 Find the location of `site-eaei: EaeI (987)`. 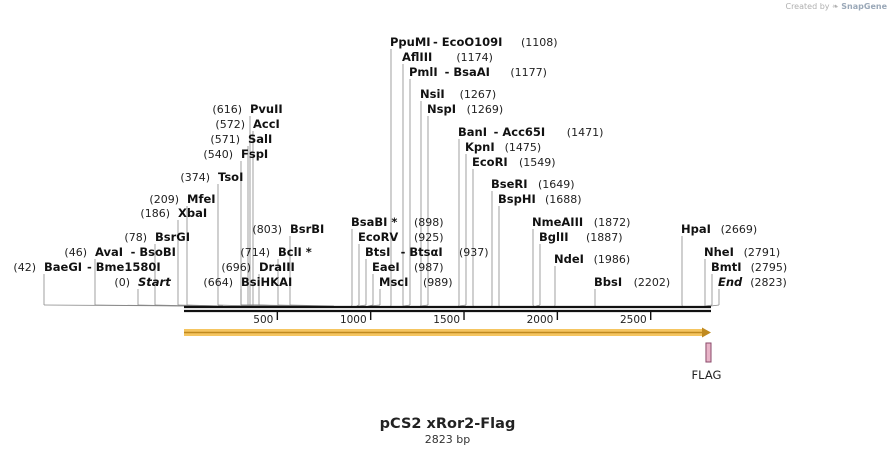

site-eaei: EaeI (987) is located at coordinates (406, 283).